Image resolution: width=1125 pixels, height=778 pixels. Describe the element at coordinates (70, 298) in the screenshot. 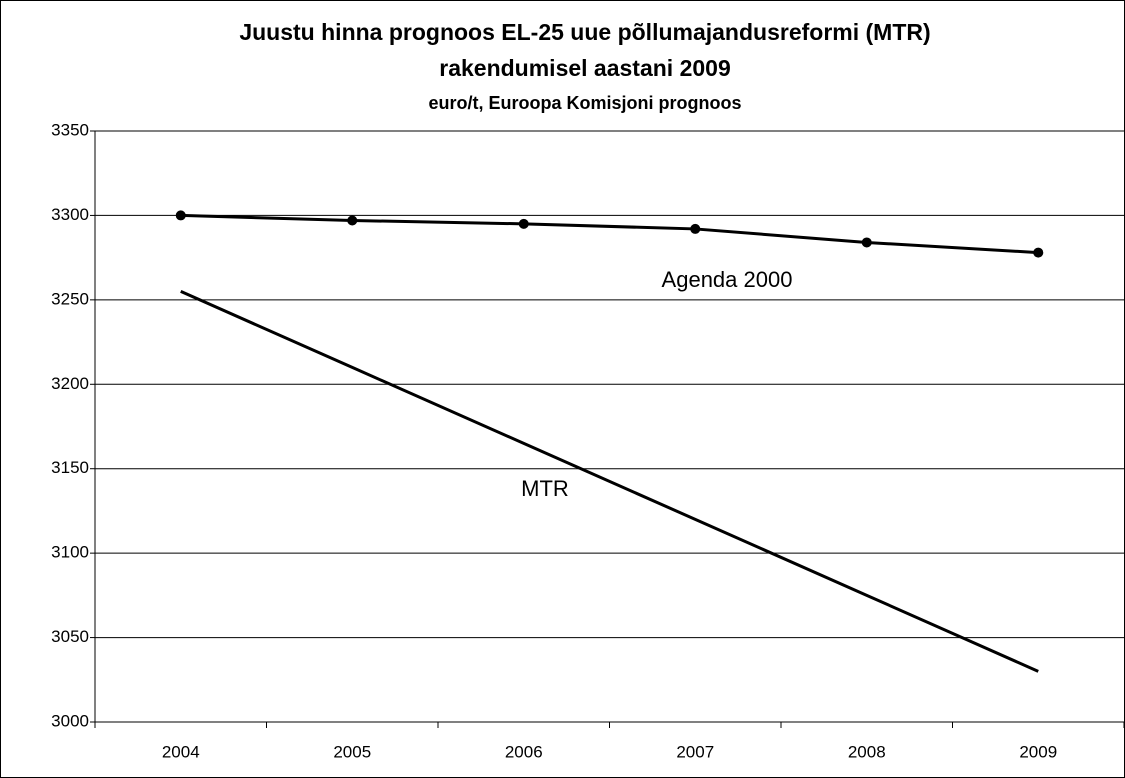

I see `y-tick-label: 3250` at that location.